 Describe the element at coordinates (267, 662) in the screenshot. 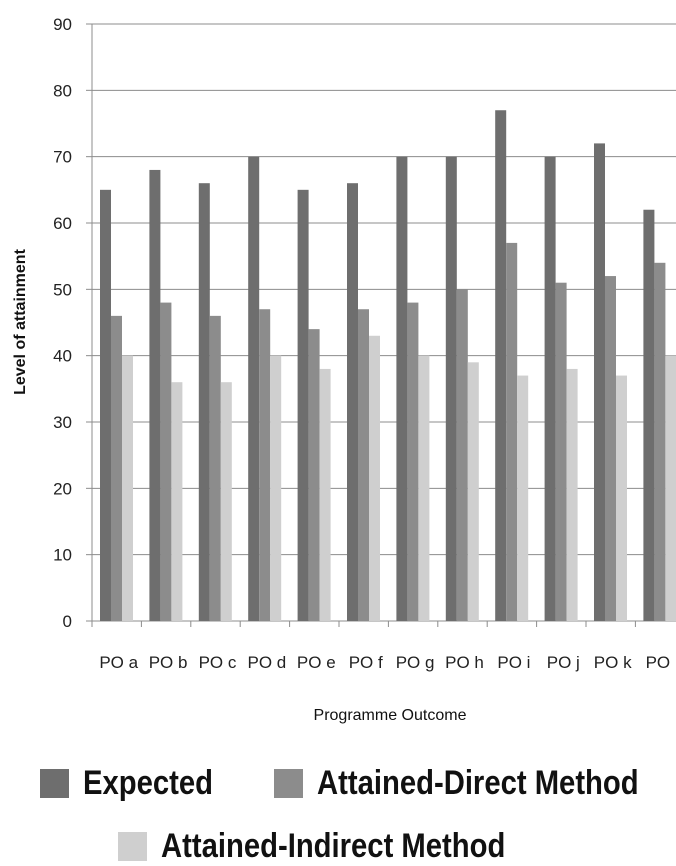

I see `x-tick-label: PO d` at that location.